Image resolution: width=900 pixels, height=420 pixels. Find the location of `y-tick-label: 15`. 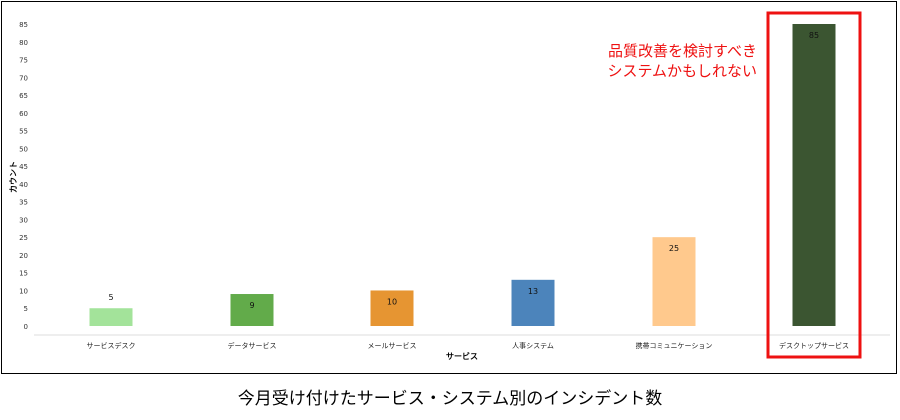

y-tick-label: 15 is located at coordinates (23, 274).